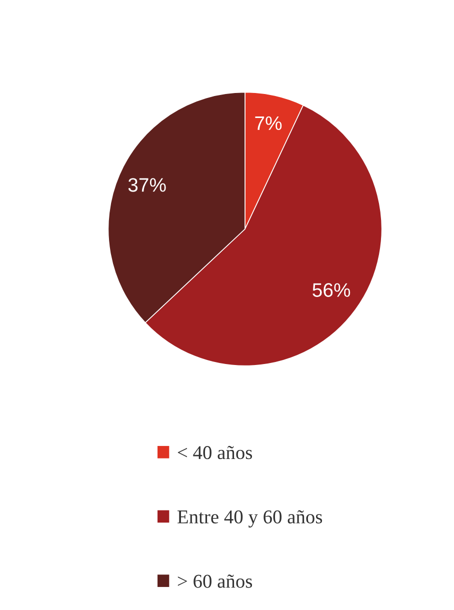  I want to click on legend-label: Entre 40 y 60 años, so click(250, 519).